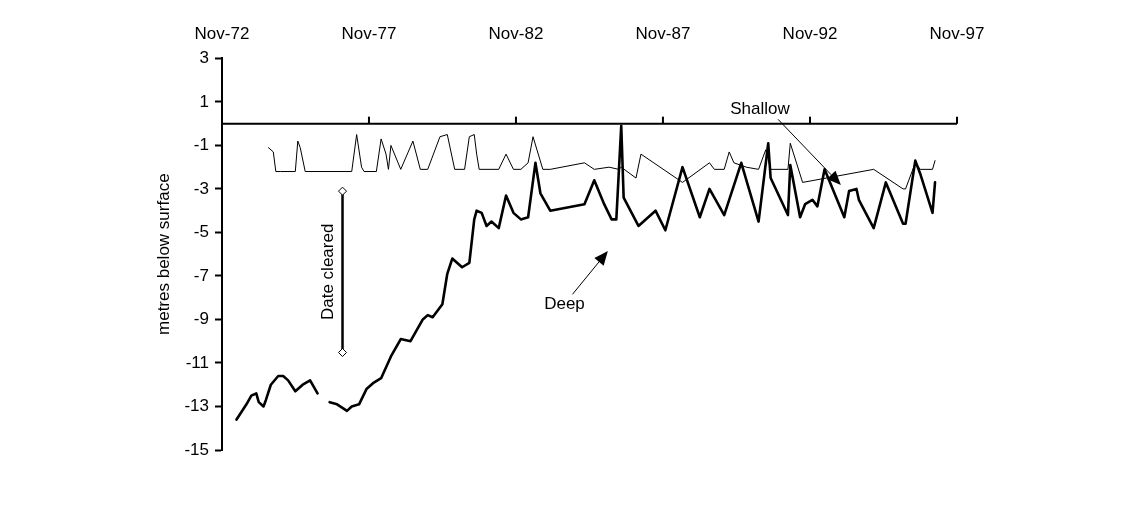 This screenshot has height=510, width=1139. What do you see at coordinates (204, 101) in the screenshot?
I see `y-tick-label: 1` at bounding box center [204, 101].